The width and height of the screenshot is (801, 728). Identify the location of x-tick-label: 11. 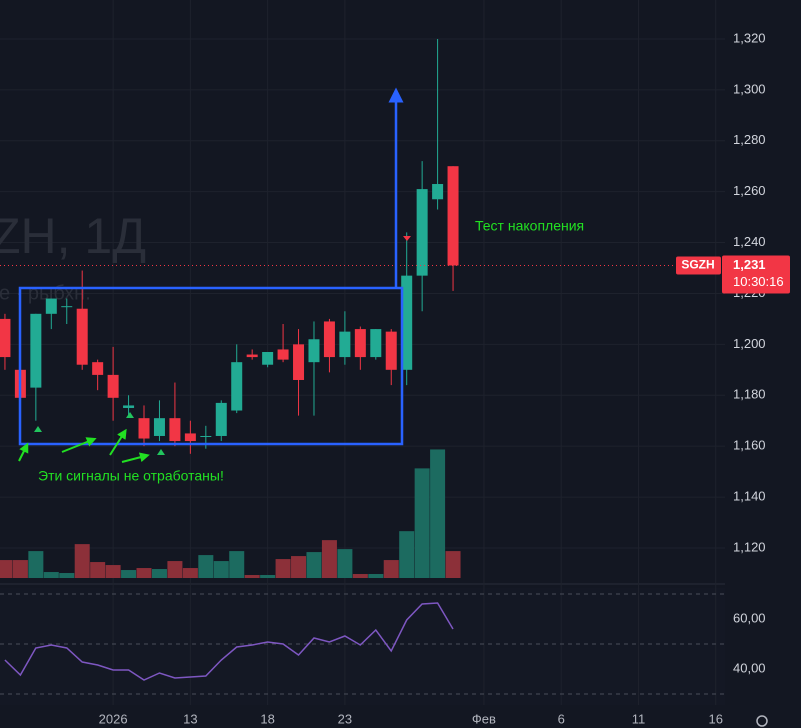
(639, 718).